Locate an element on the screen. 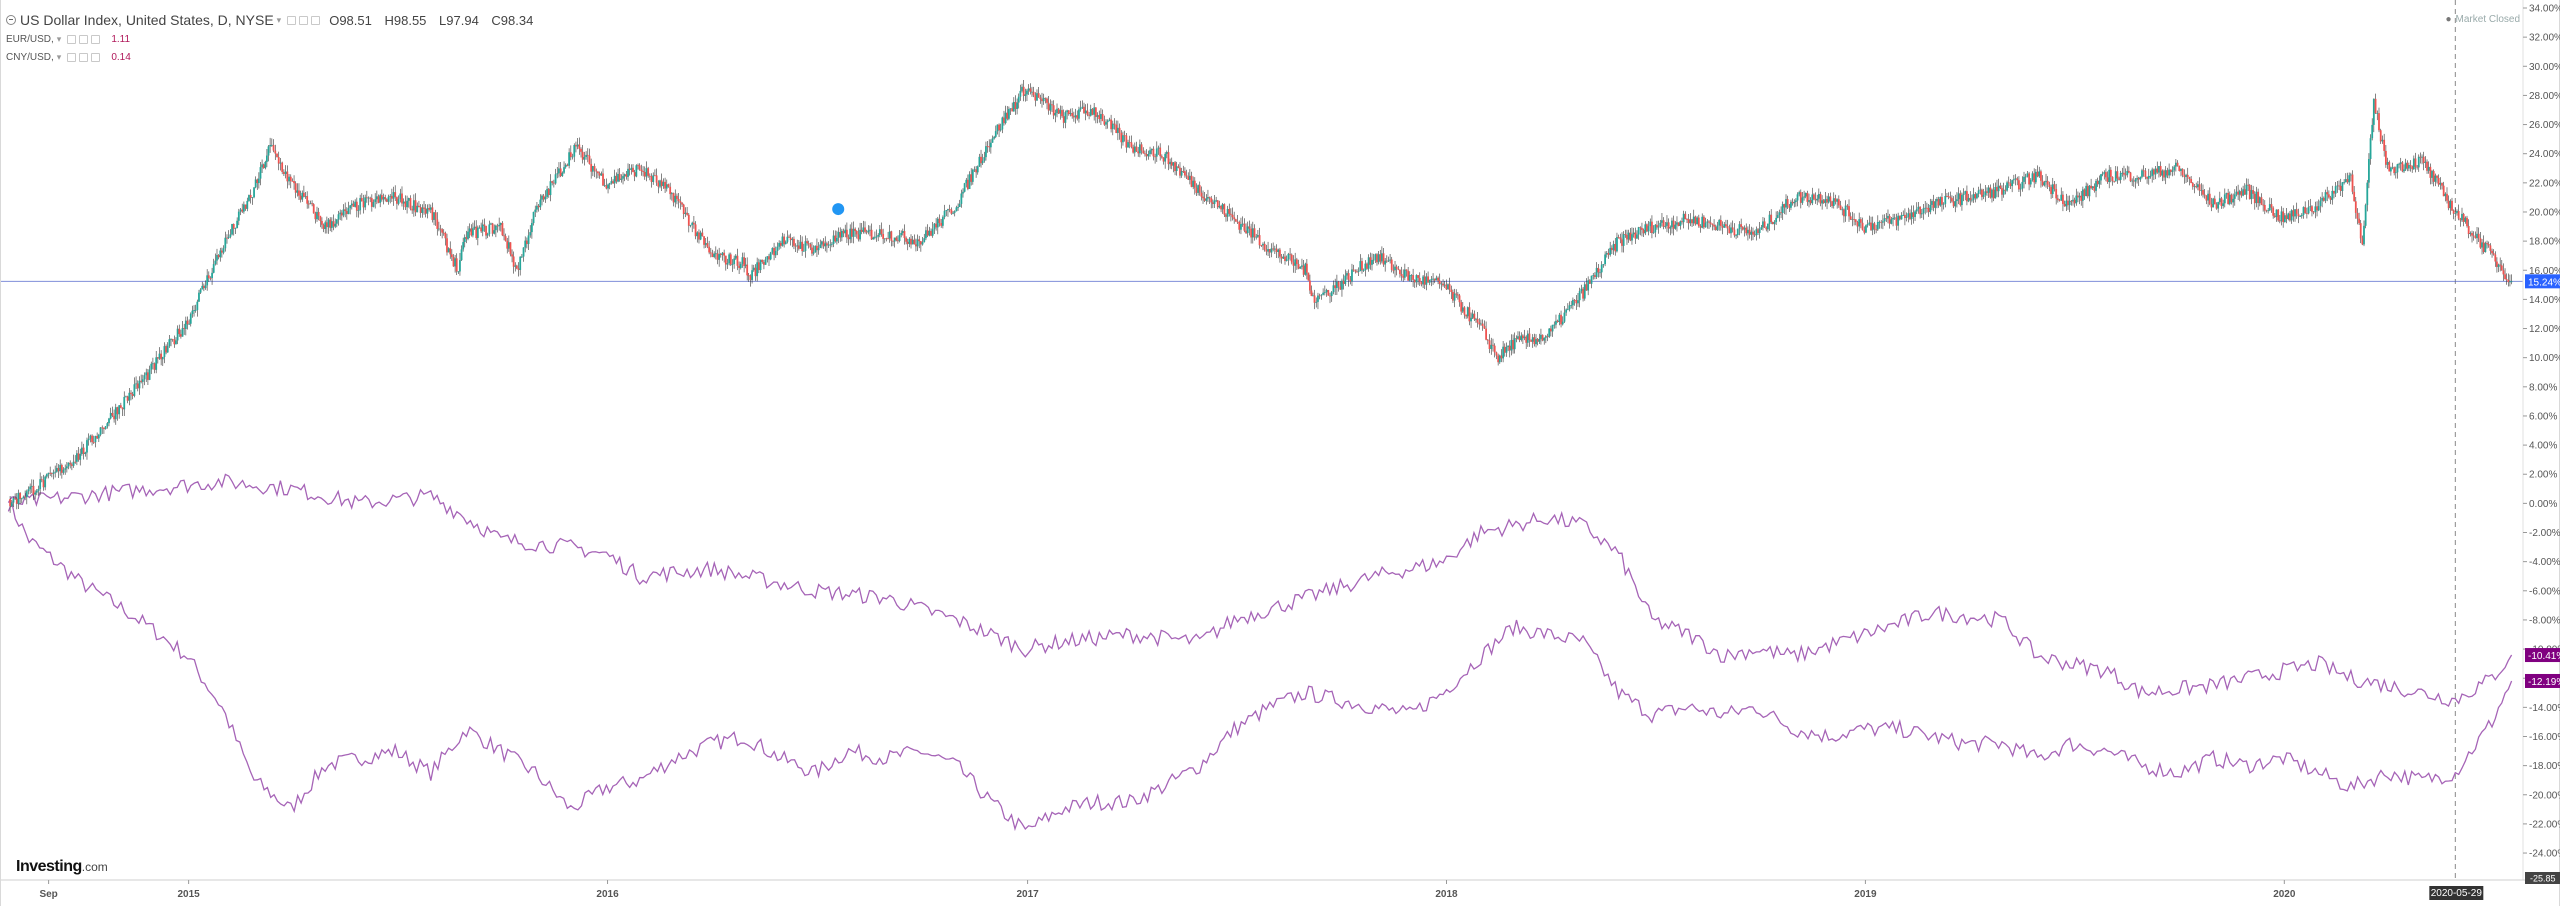 The height and width of the screenshot is (911, 2560). y-tick-label: 12.00% is located at coordinates (2544, 329).